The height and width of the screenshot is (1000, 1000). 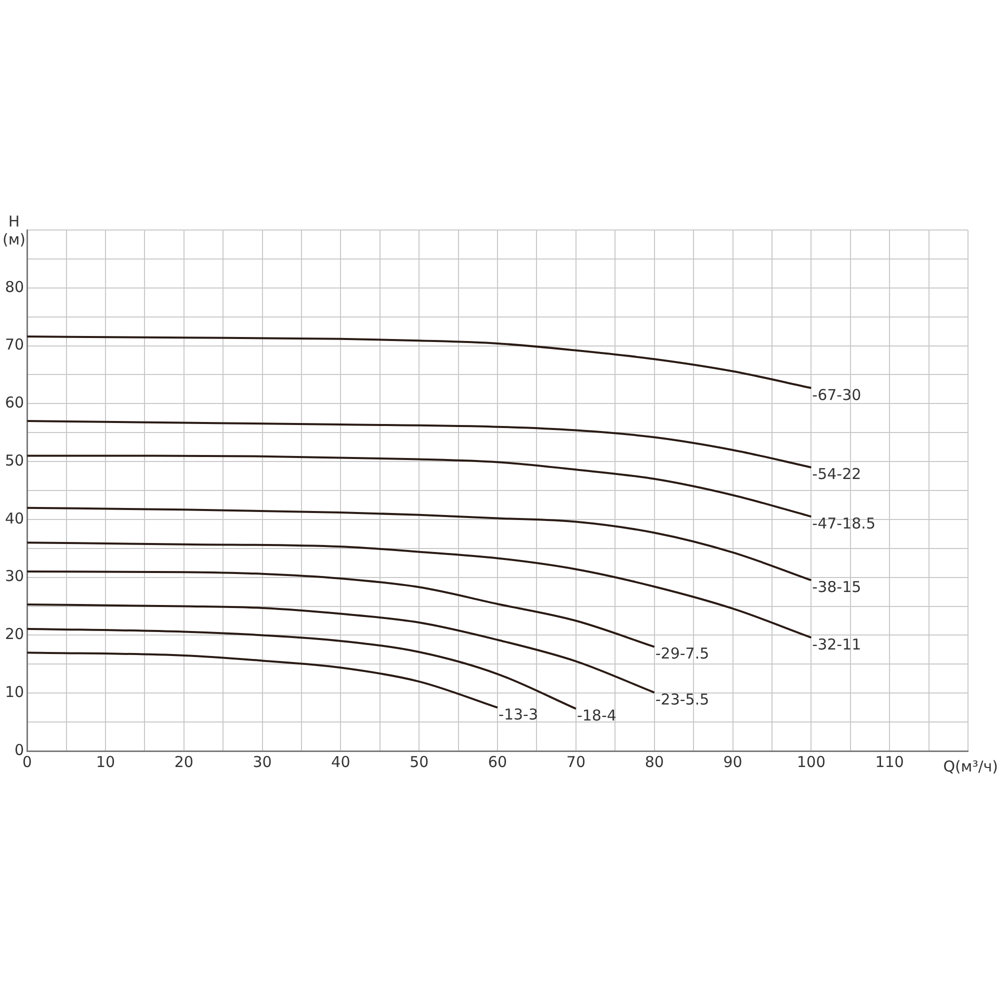 What do you see at coordinates (654, 761) in the screenshot?
I see `x-tick-label: 80` at bounding box center [654, 761].